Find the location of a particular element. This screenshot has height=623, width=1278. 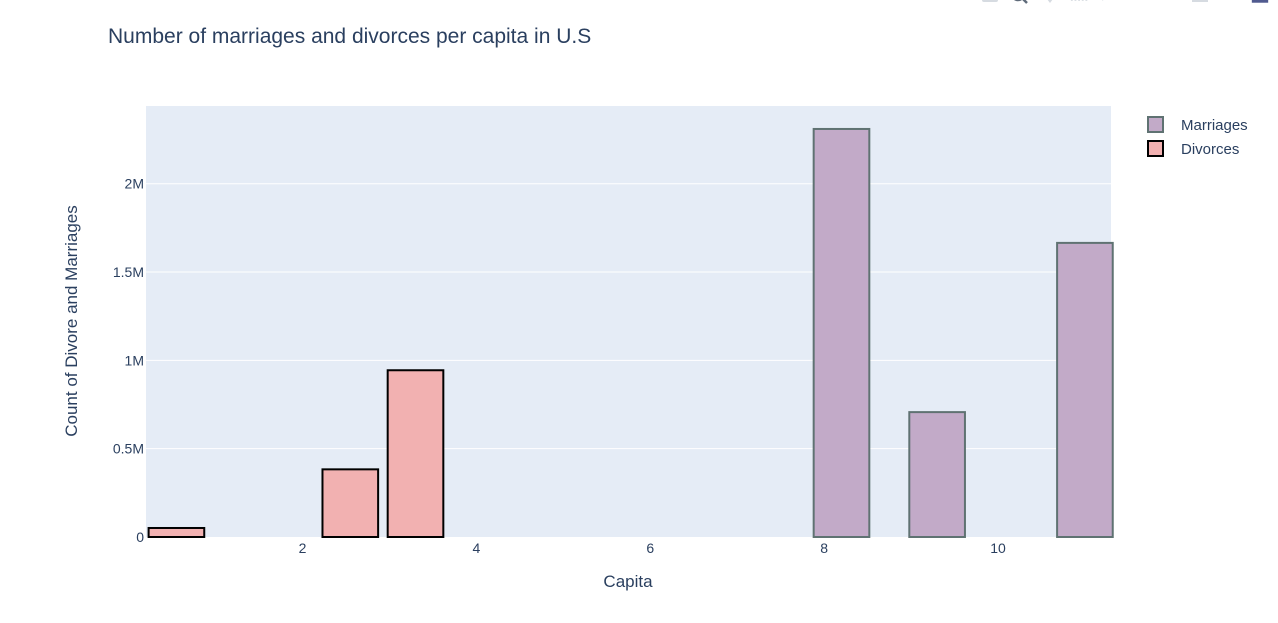

x-axis-label: Capita is located at coordinates (628, 581).